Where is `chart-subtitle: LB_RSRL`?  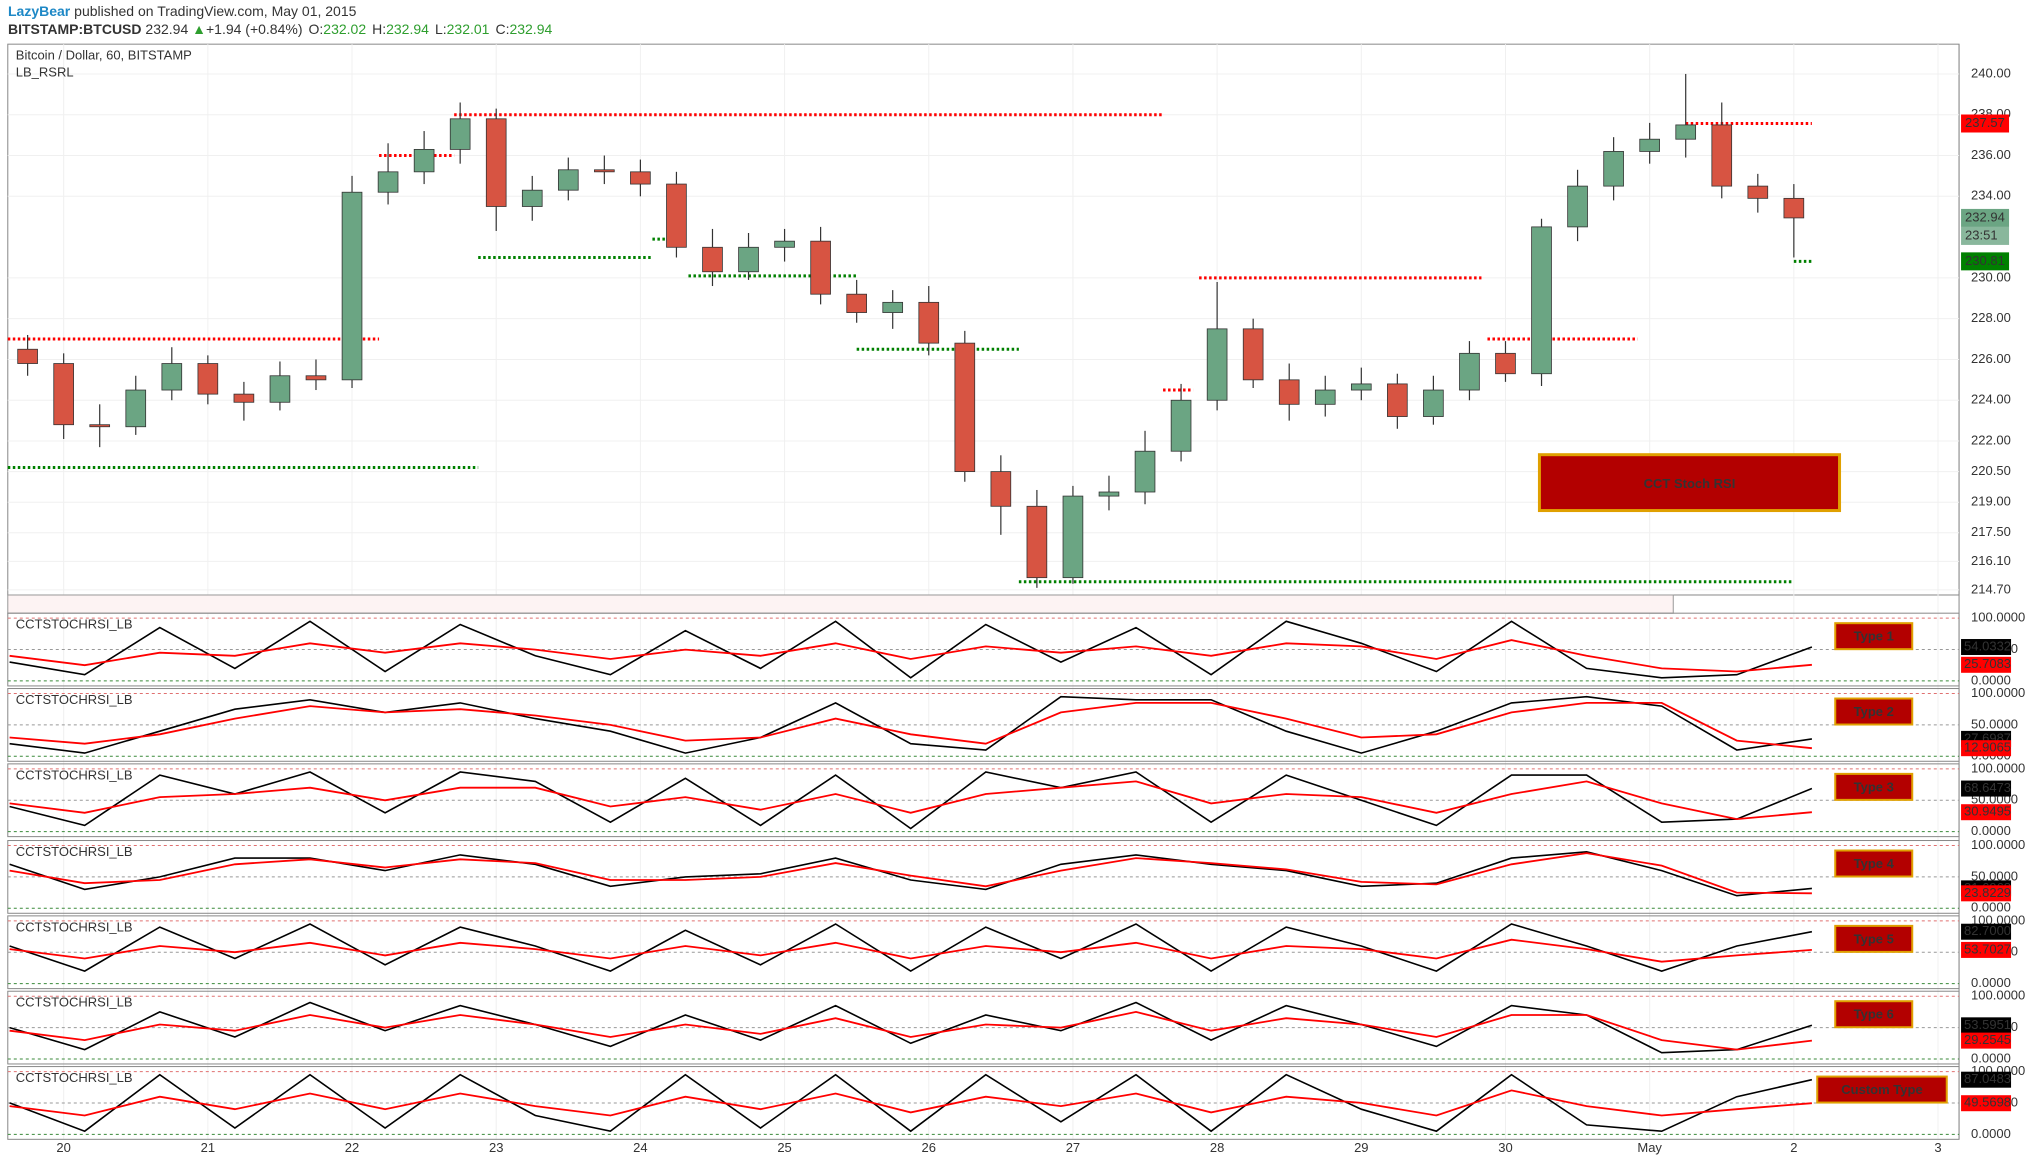 chart-subtitle: LB_RSRL is located at coordinates (45, 72).